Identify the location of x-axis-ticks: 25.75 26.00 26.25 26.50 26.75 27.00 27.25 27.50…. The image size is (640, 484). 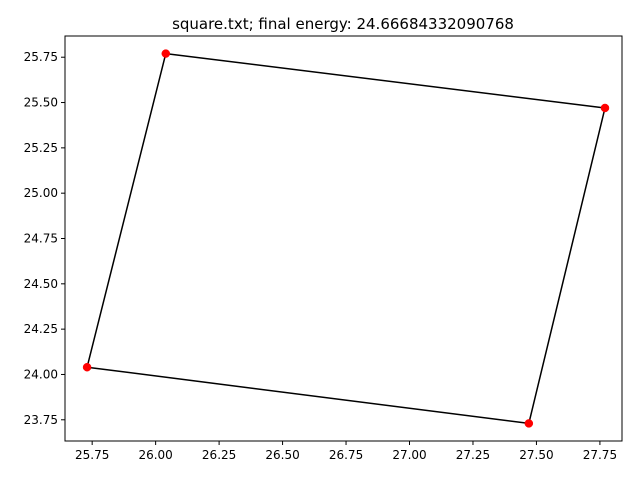
(346, 451).